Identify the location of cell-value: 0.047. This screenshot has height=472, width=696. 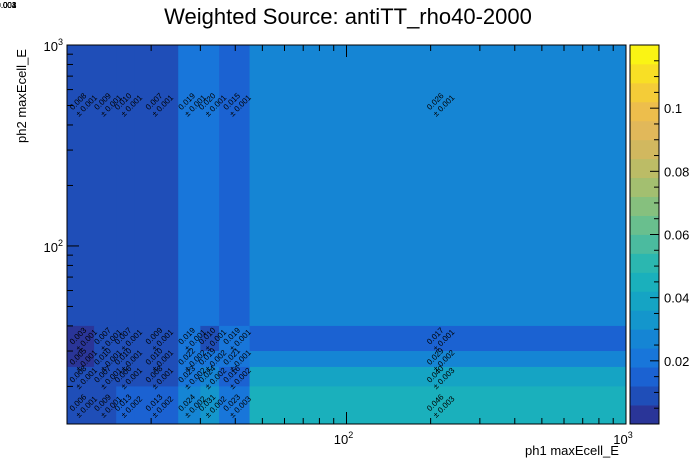
(5, 0).